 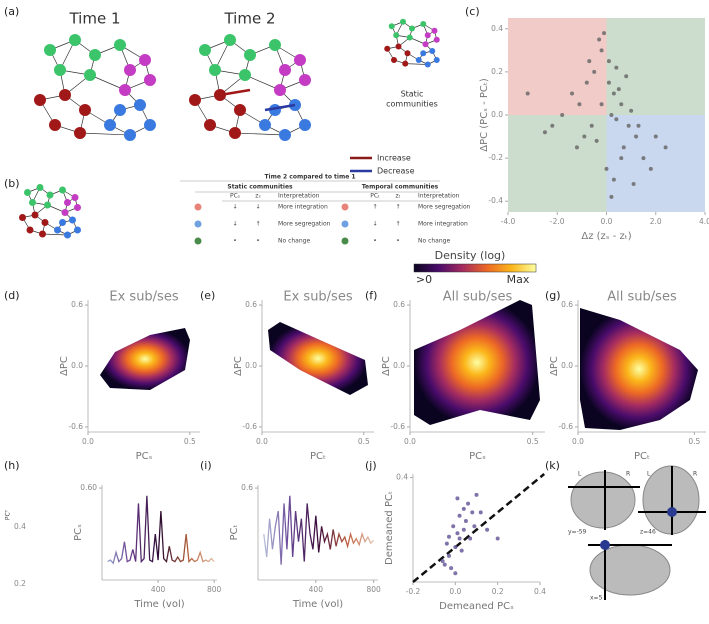 I want to click on x-tick-label: 0.2, so click(x=498, y=591).